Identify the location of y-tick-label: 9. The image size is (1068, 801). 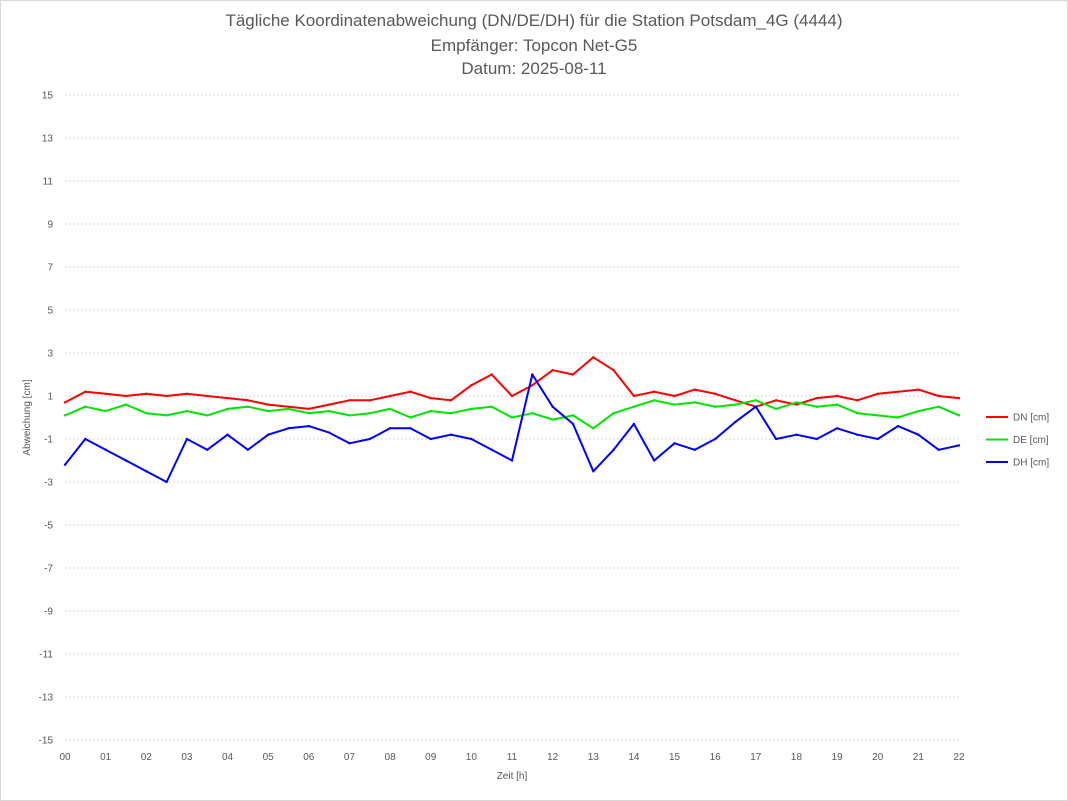
(50, 225).